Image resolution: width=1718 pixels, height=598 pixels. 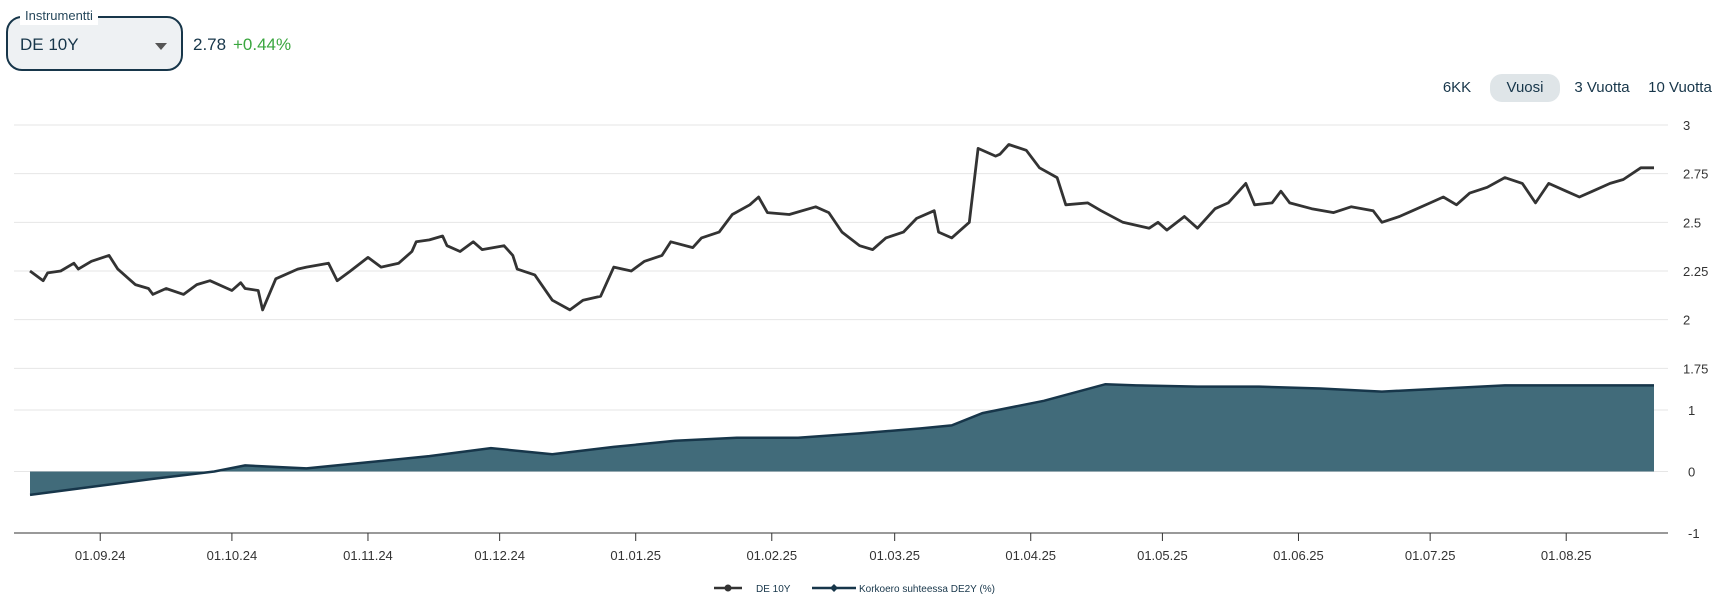 I want to click on x-tick-label: 01.09.24, so click(x=100, y=555).